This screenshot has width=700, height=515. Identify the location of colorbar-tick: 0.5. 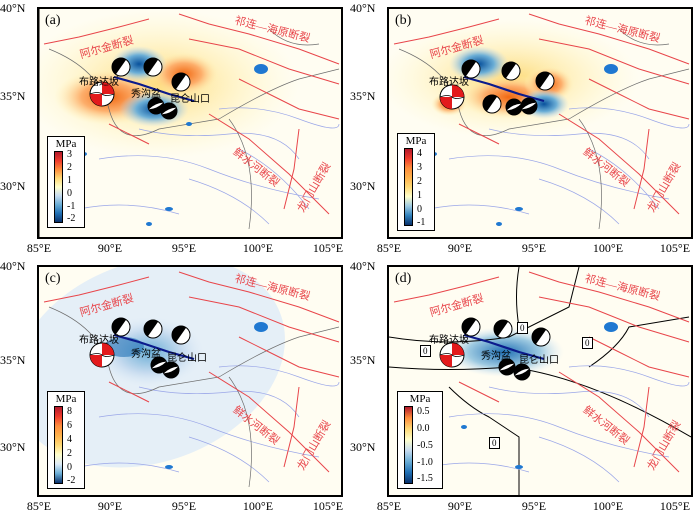
(423, 411).